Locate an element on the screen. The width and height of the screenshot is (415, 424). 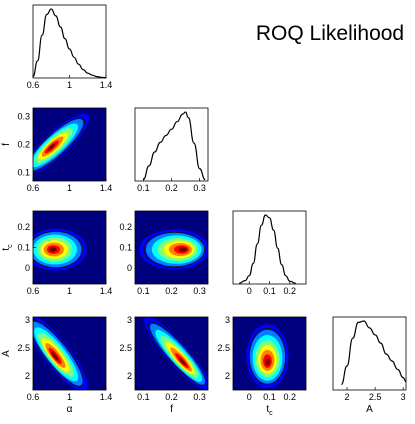
marginal-tc is located at coordinates (269, 247).